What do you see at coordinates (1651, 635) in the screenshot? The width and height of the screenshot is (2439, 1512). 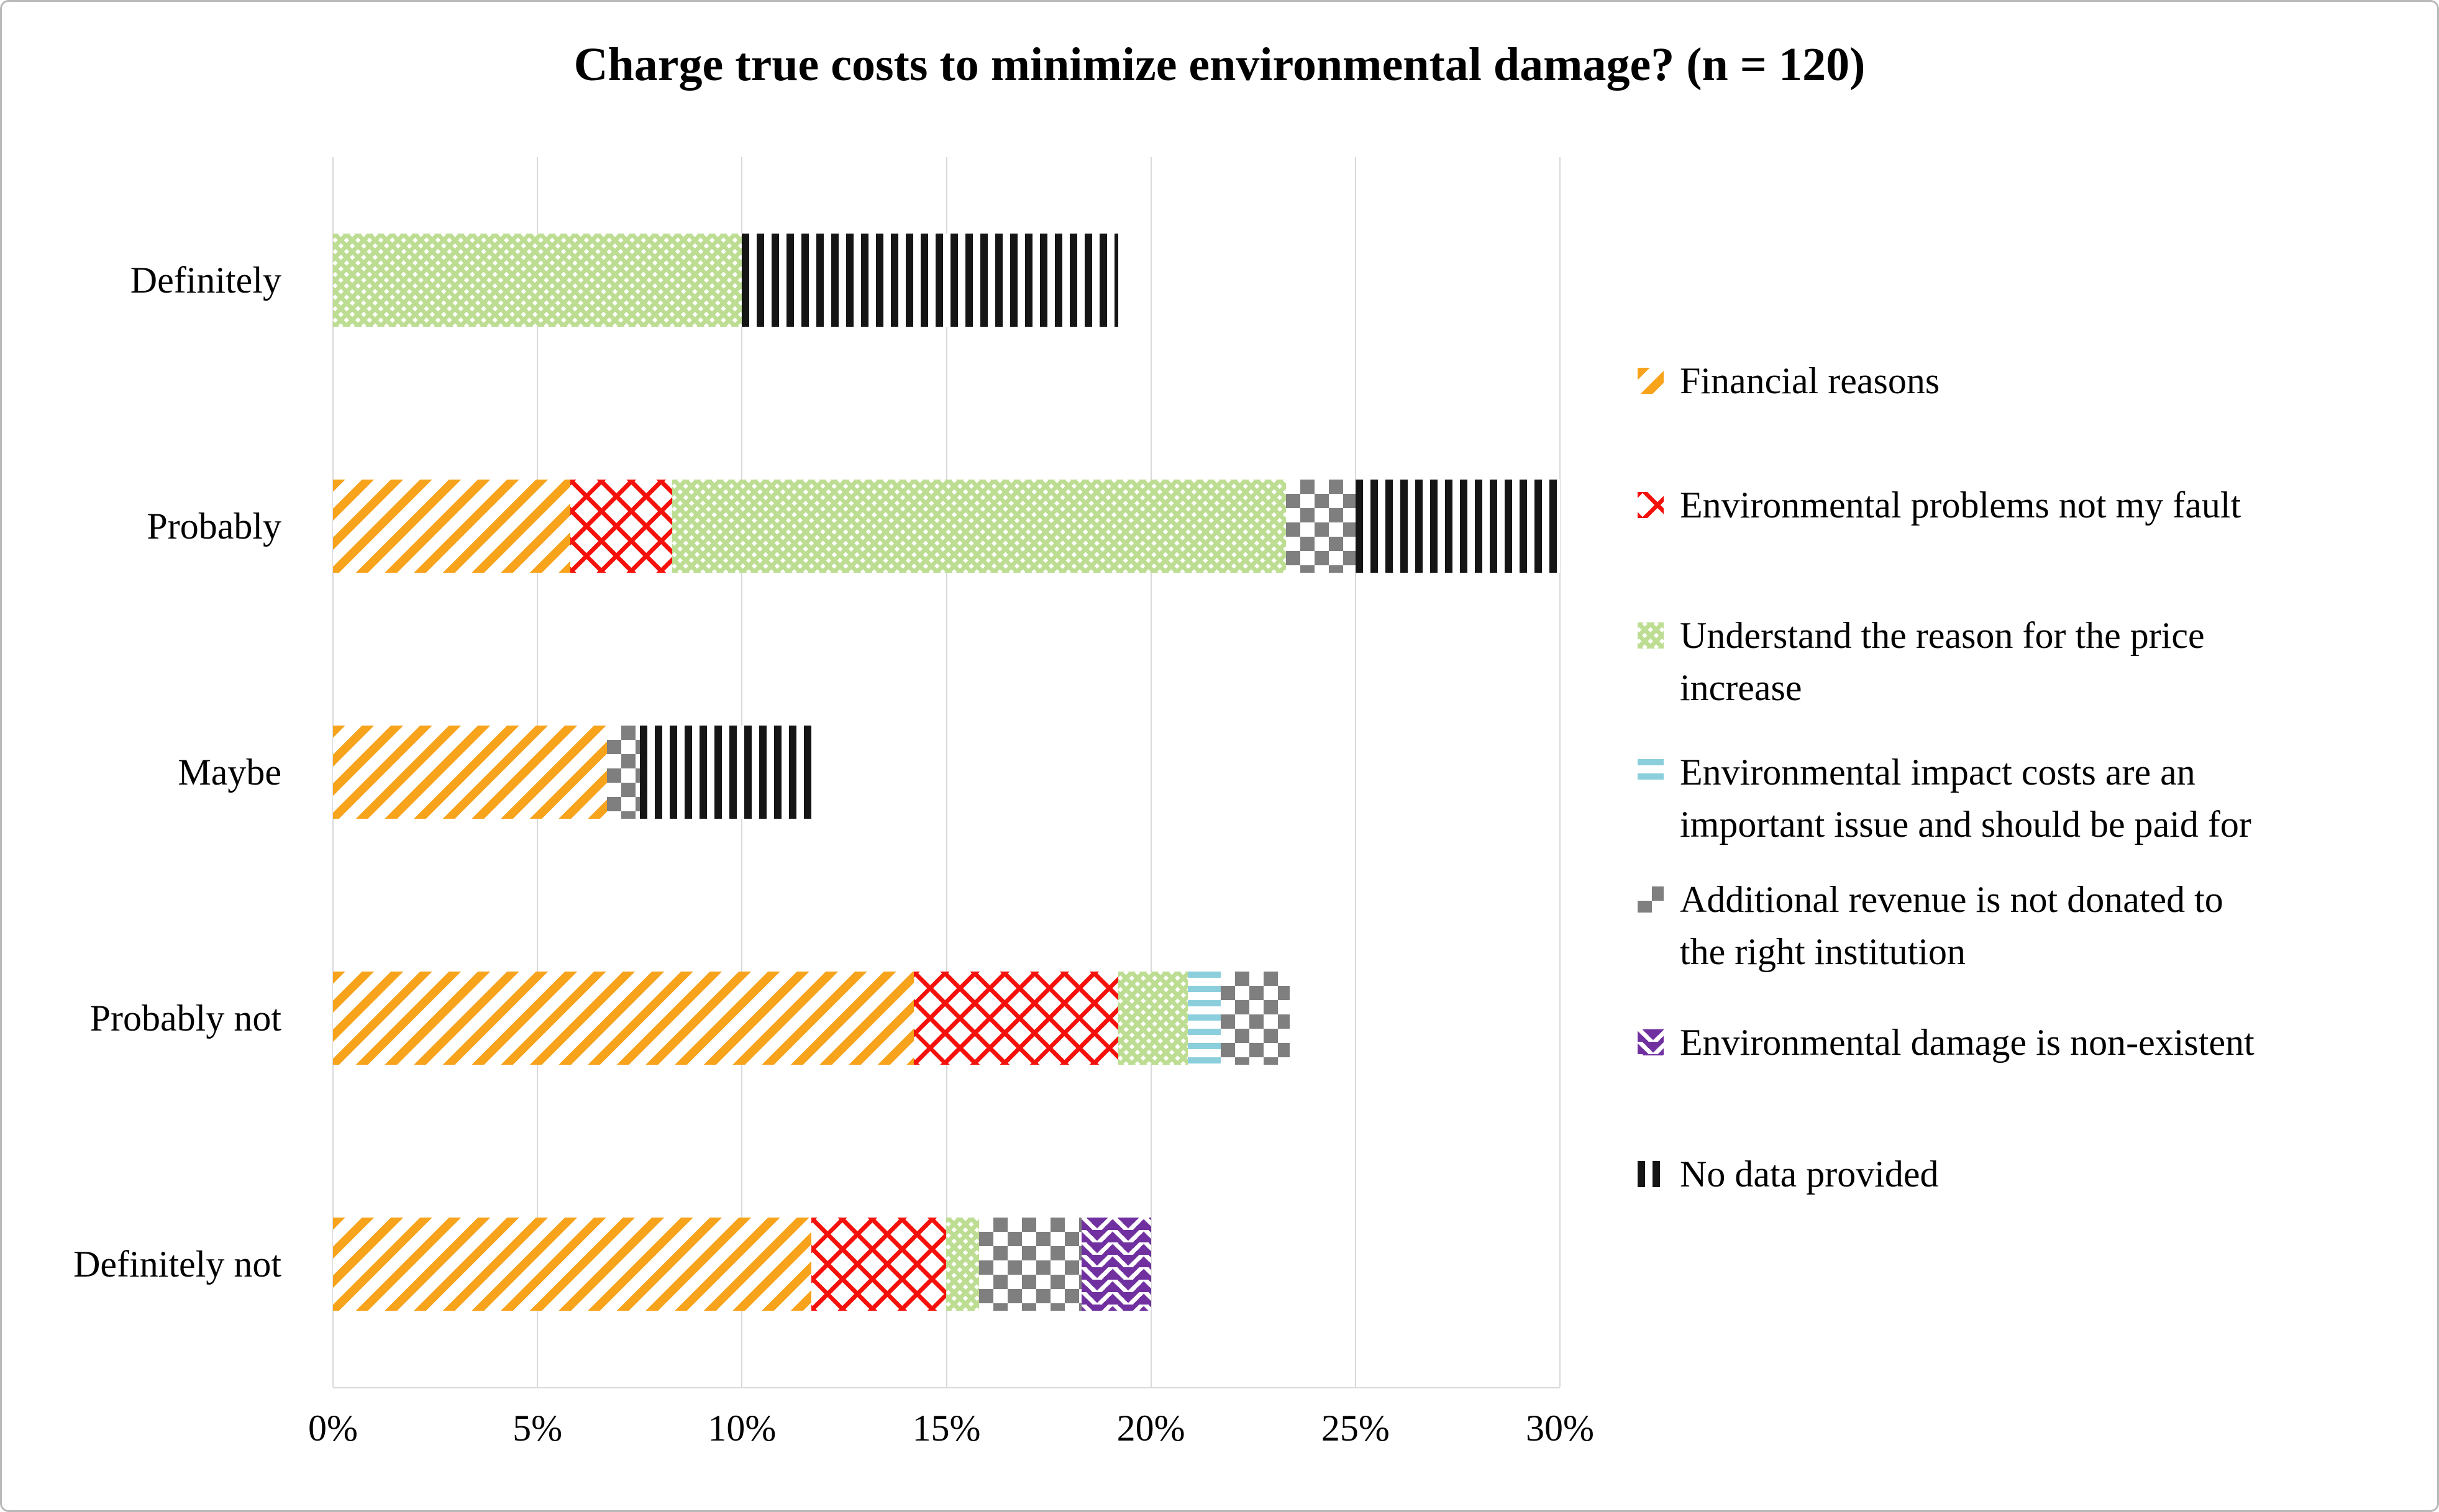 I see `understand-pattern-swatch-icon` at bounding box center [1651, 635].